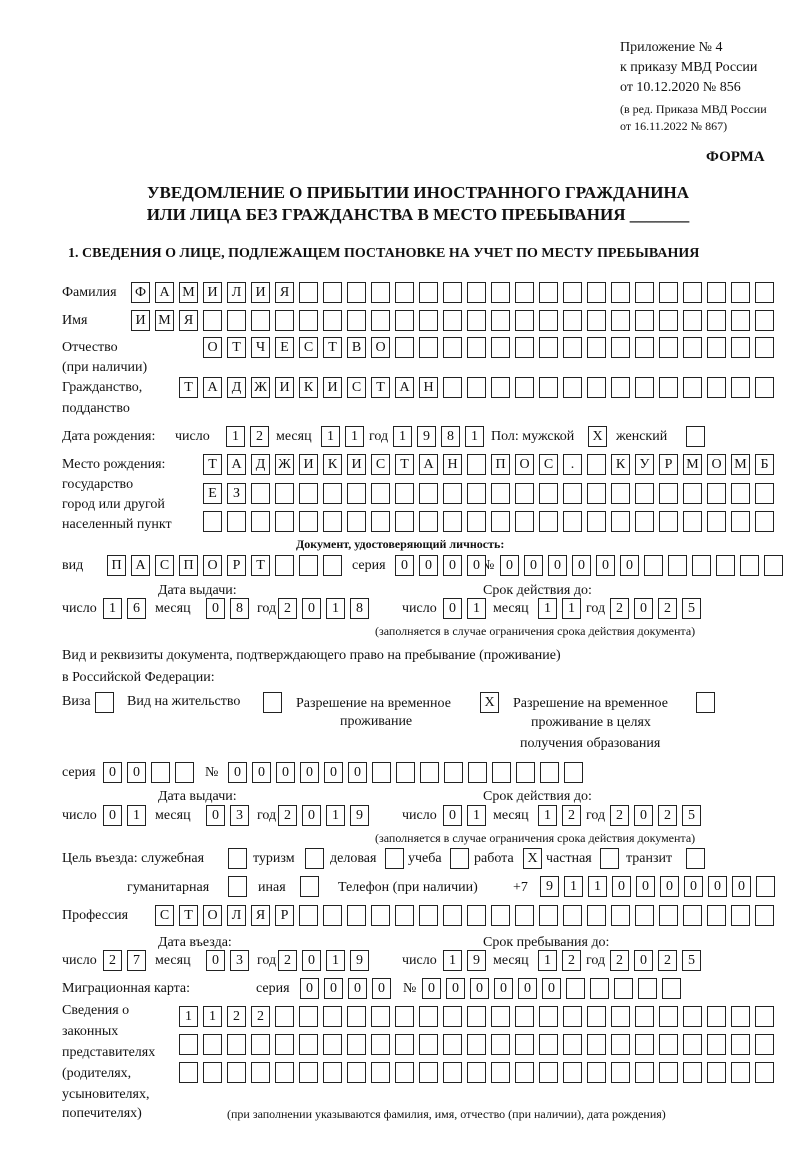 Image resolution: width=800 pixels, height=1163 pixels. I want to click on id-kind-cell: Т, so click(260, 565).